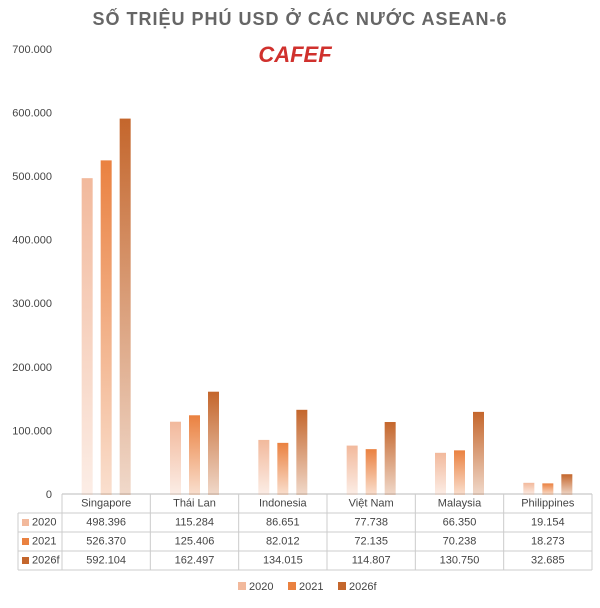 The width and height of the screenshot is (600, 608). What do you see at coordinates (363, 587) in the screenshot?
I see `legend-label: 2026f` at bounding box center [363, 587].